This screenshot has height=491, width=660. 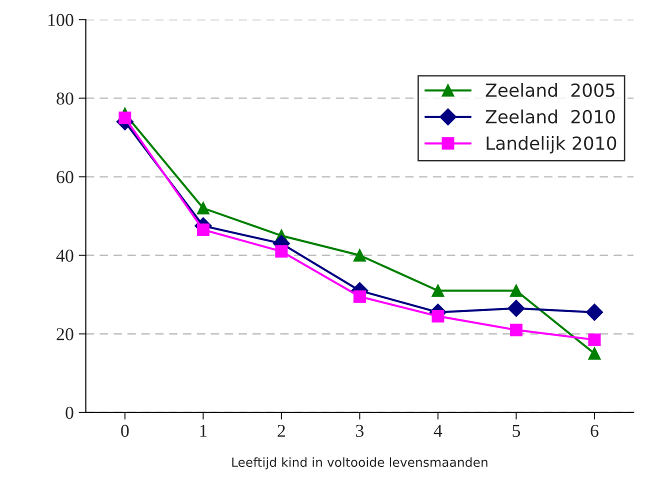 What do you see at coordinates (203, 430) in the screenshot?
I see `x-tick-label: 1` at bounding box center [203, 430].